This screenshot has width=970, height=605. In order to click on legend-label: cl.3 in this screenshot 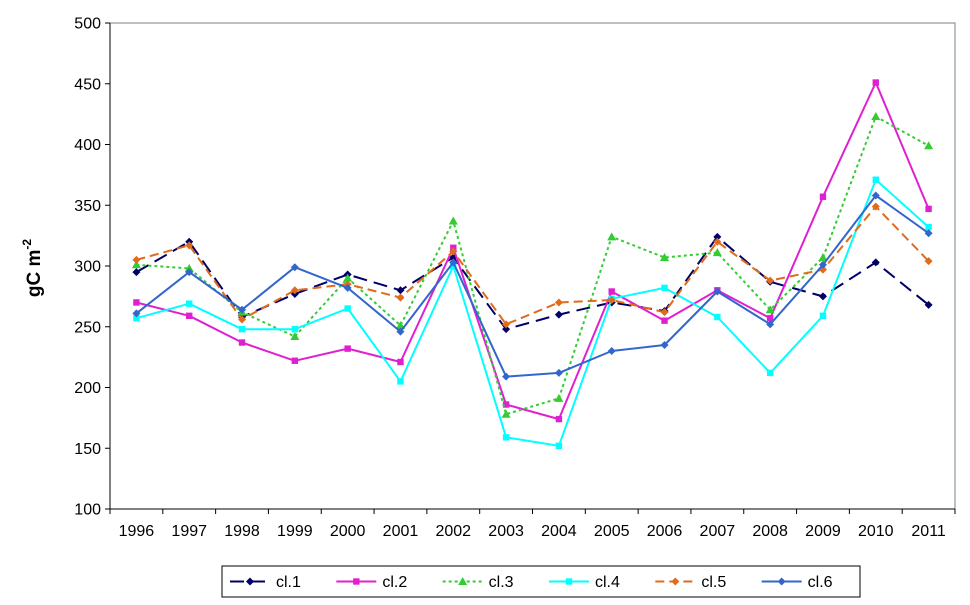, I will do `click(501, 582)`.